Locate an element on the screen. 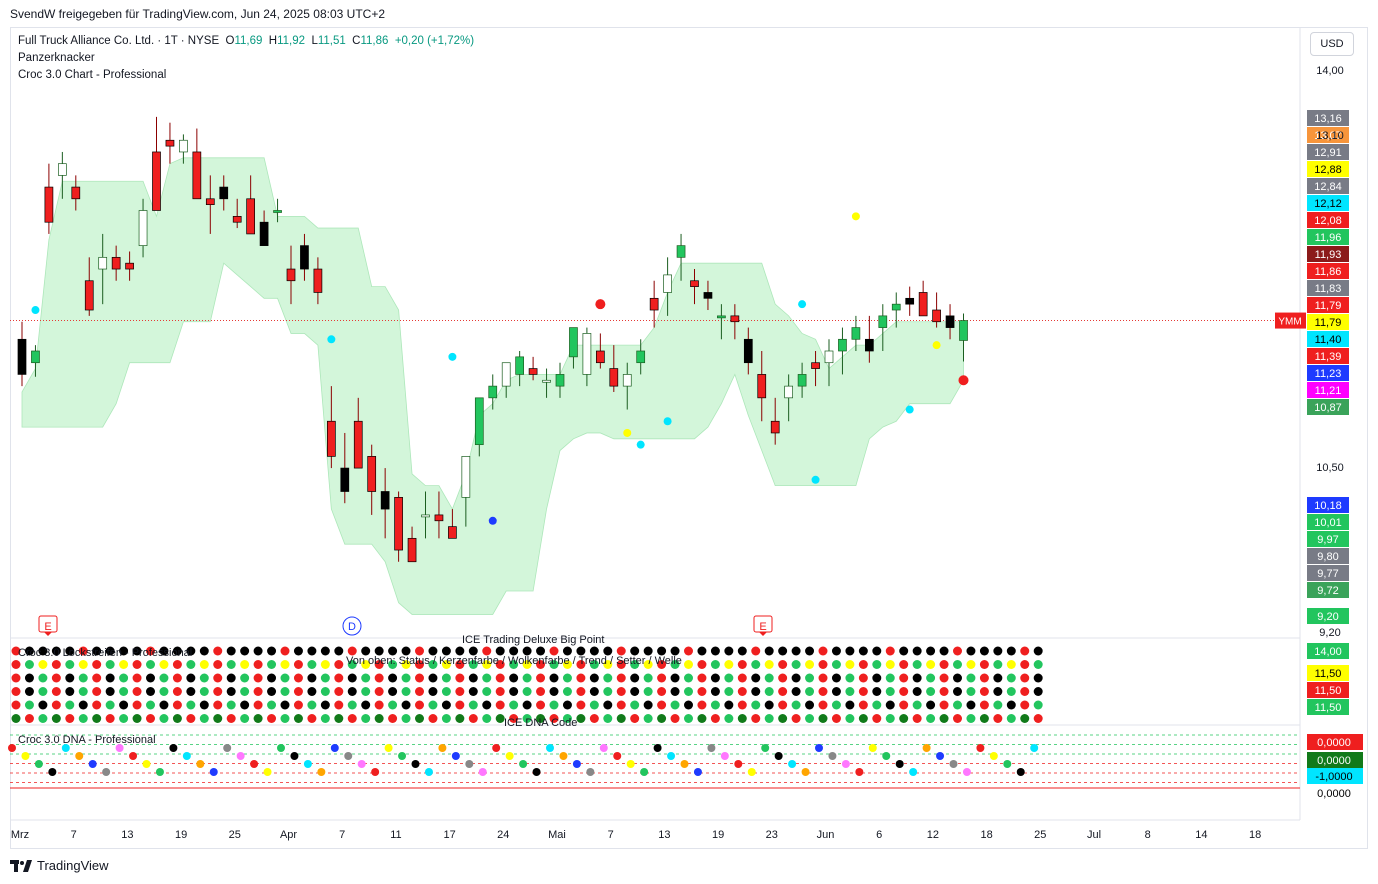 The height and width of the screenshot is (884, 1378). time-axis-label: Mai is located at coordinates (557, 835).